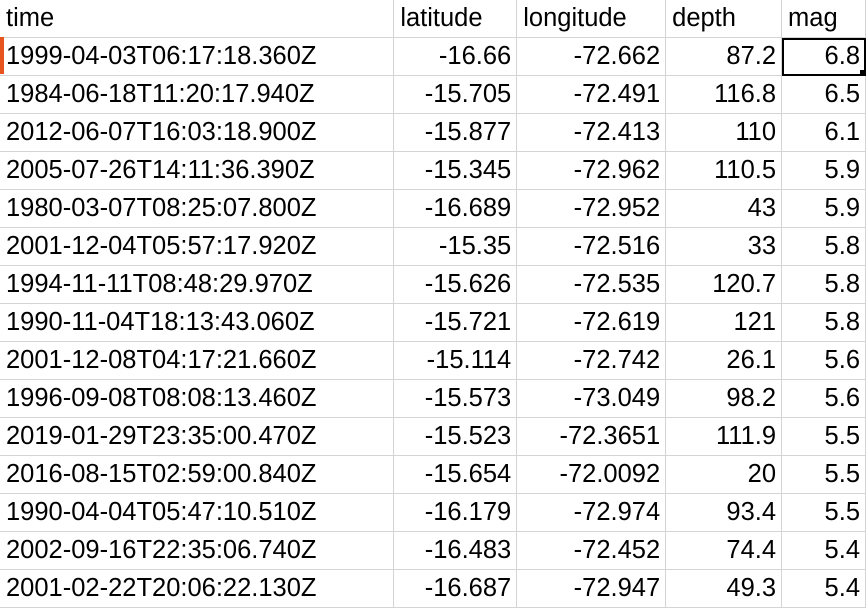 This screenshot has height=608, width=866. What do you see at coordinates (724, 170) in the screenshot?
I see `cell-depth: 110.5` at bounding box center [724, 170].